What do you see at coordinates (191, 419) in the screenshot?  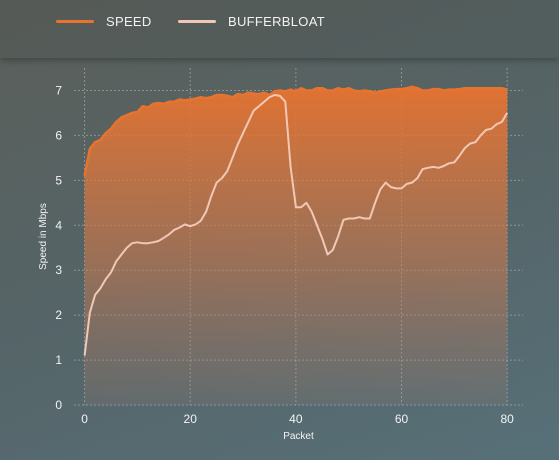 I see `x-tick-label: 20` at bounding box center [191, 419].